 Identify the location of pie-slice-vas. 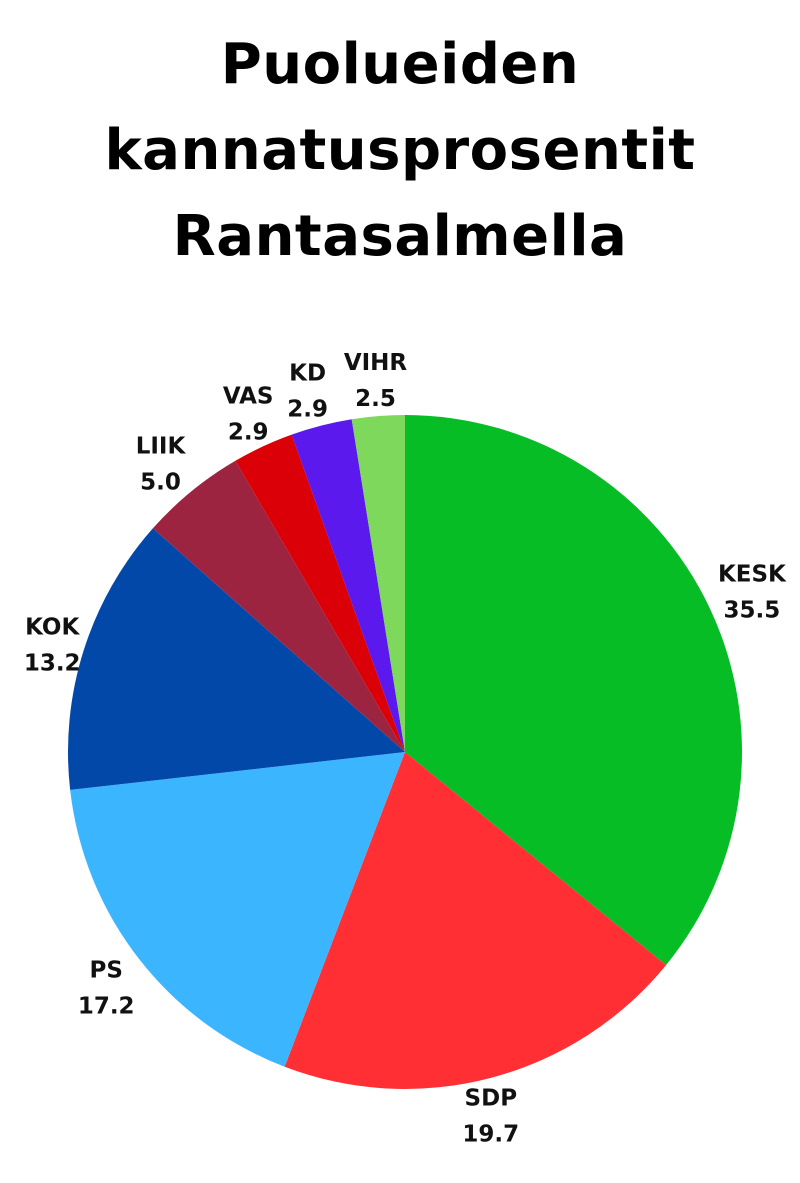
(320, 593).